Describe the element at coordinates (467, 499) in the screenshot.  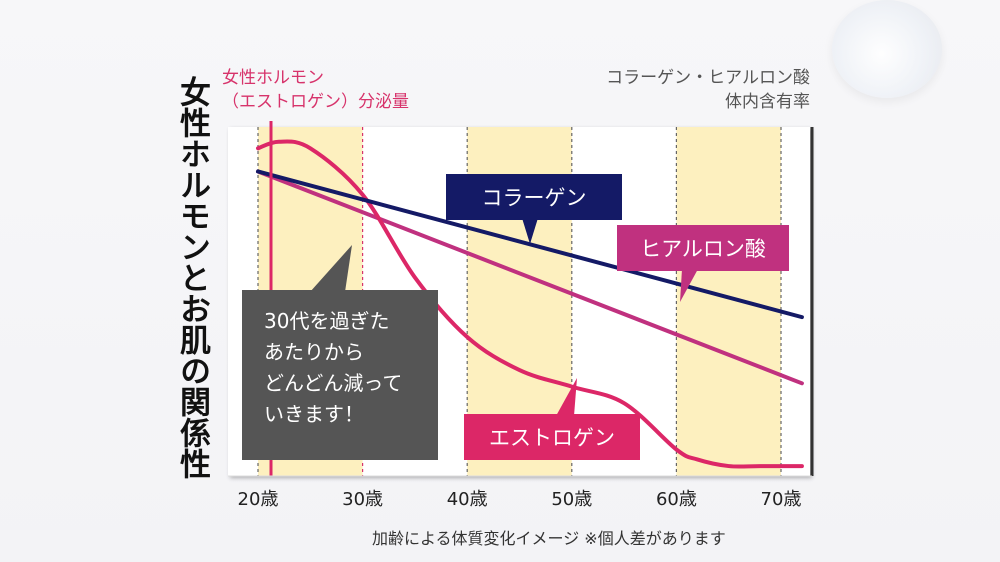
I see `x-tick-label: 40歳` at that location.